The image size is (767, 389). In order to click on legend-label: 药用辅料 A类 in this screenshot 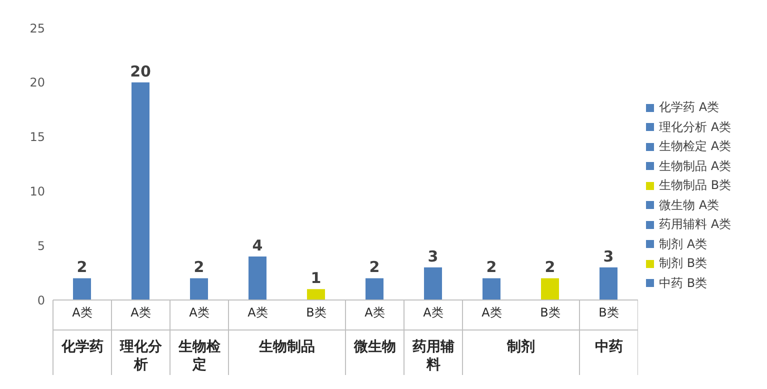, I will do `click(695, 225)`.